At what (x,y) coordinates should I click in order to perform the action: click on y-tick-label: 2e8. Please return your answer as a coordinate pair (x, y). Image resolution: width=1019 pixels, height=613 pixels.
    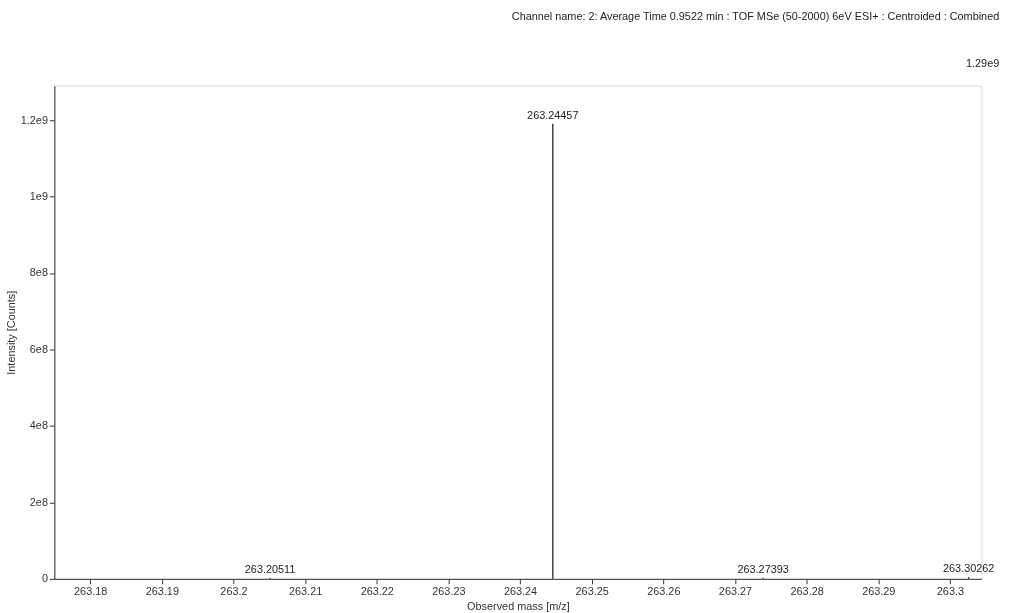
    Looking at the image, I should click on (38, 501).